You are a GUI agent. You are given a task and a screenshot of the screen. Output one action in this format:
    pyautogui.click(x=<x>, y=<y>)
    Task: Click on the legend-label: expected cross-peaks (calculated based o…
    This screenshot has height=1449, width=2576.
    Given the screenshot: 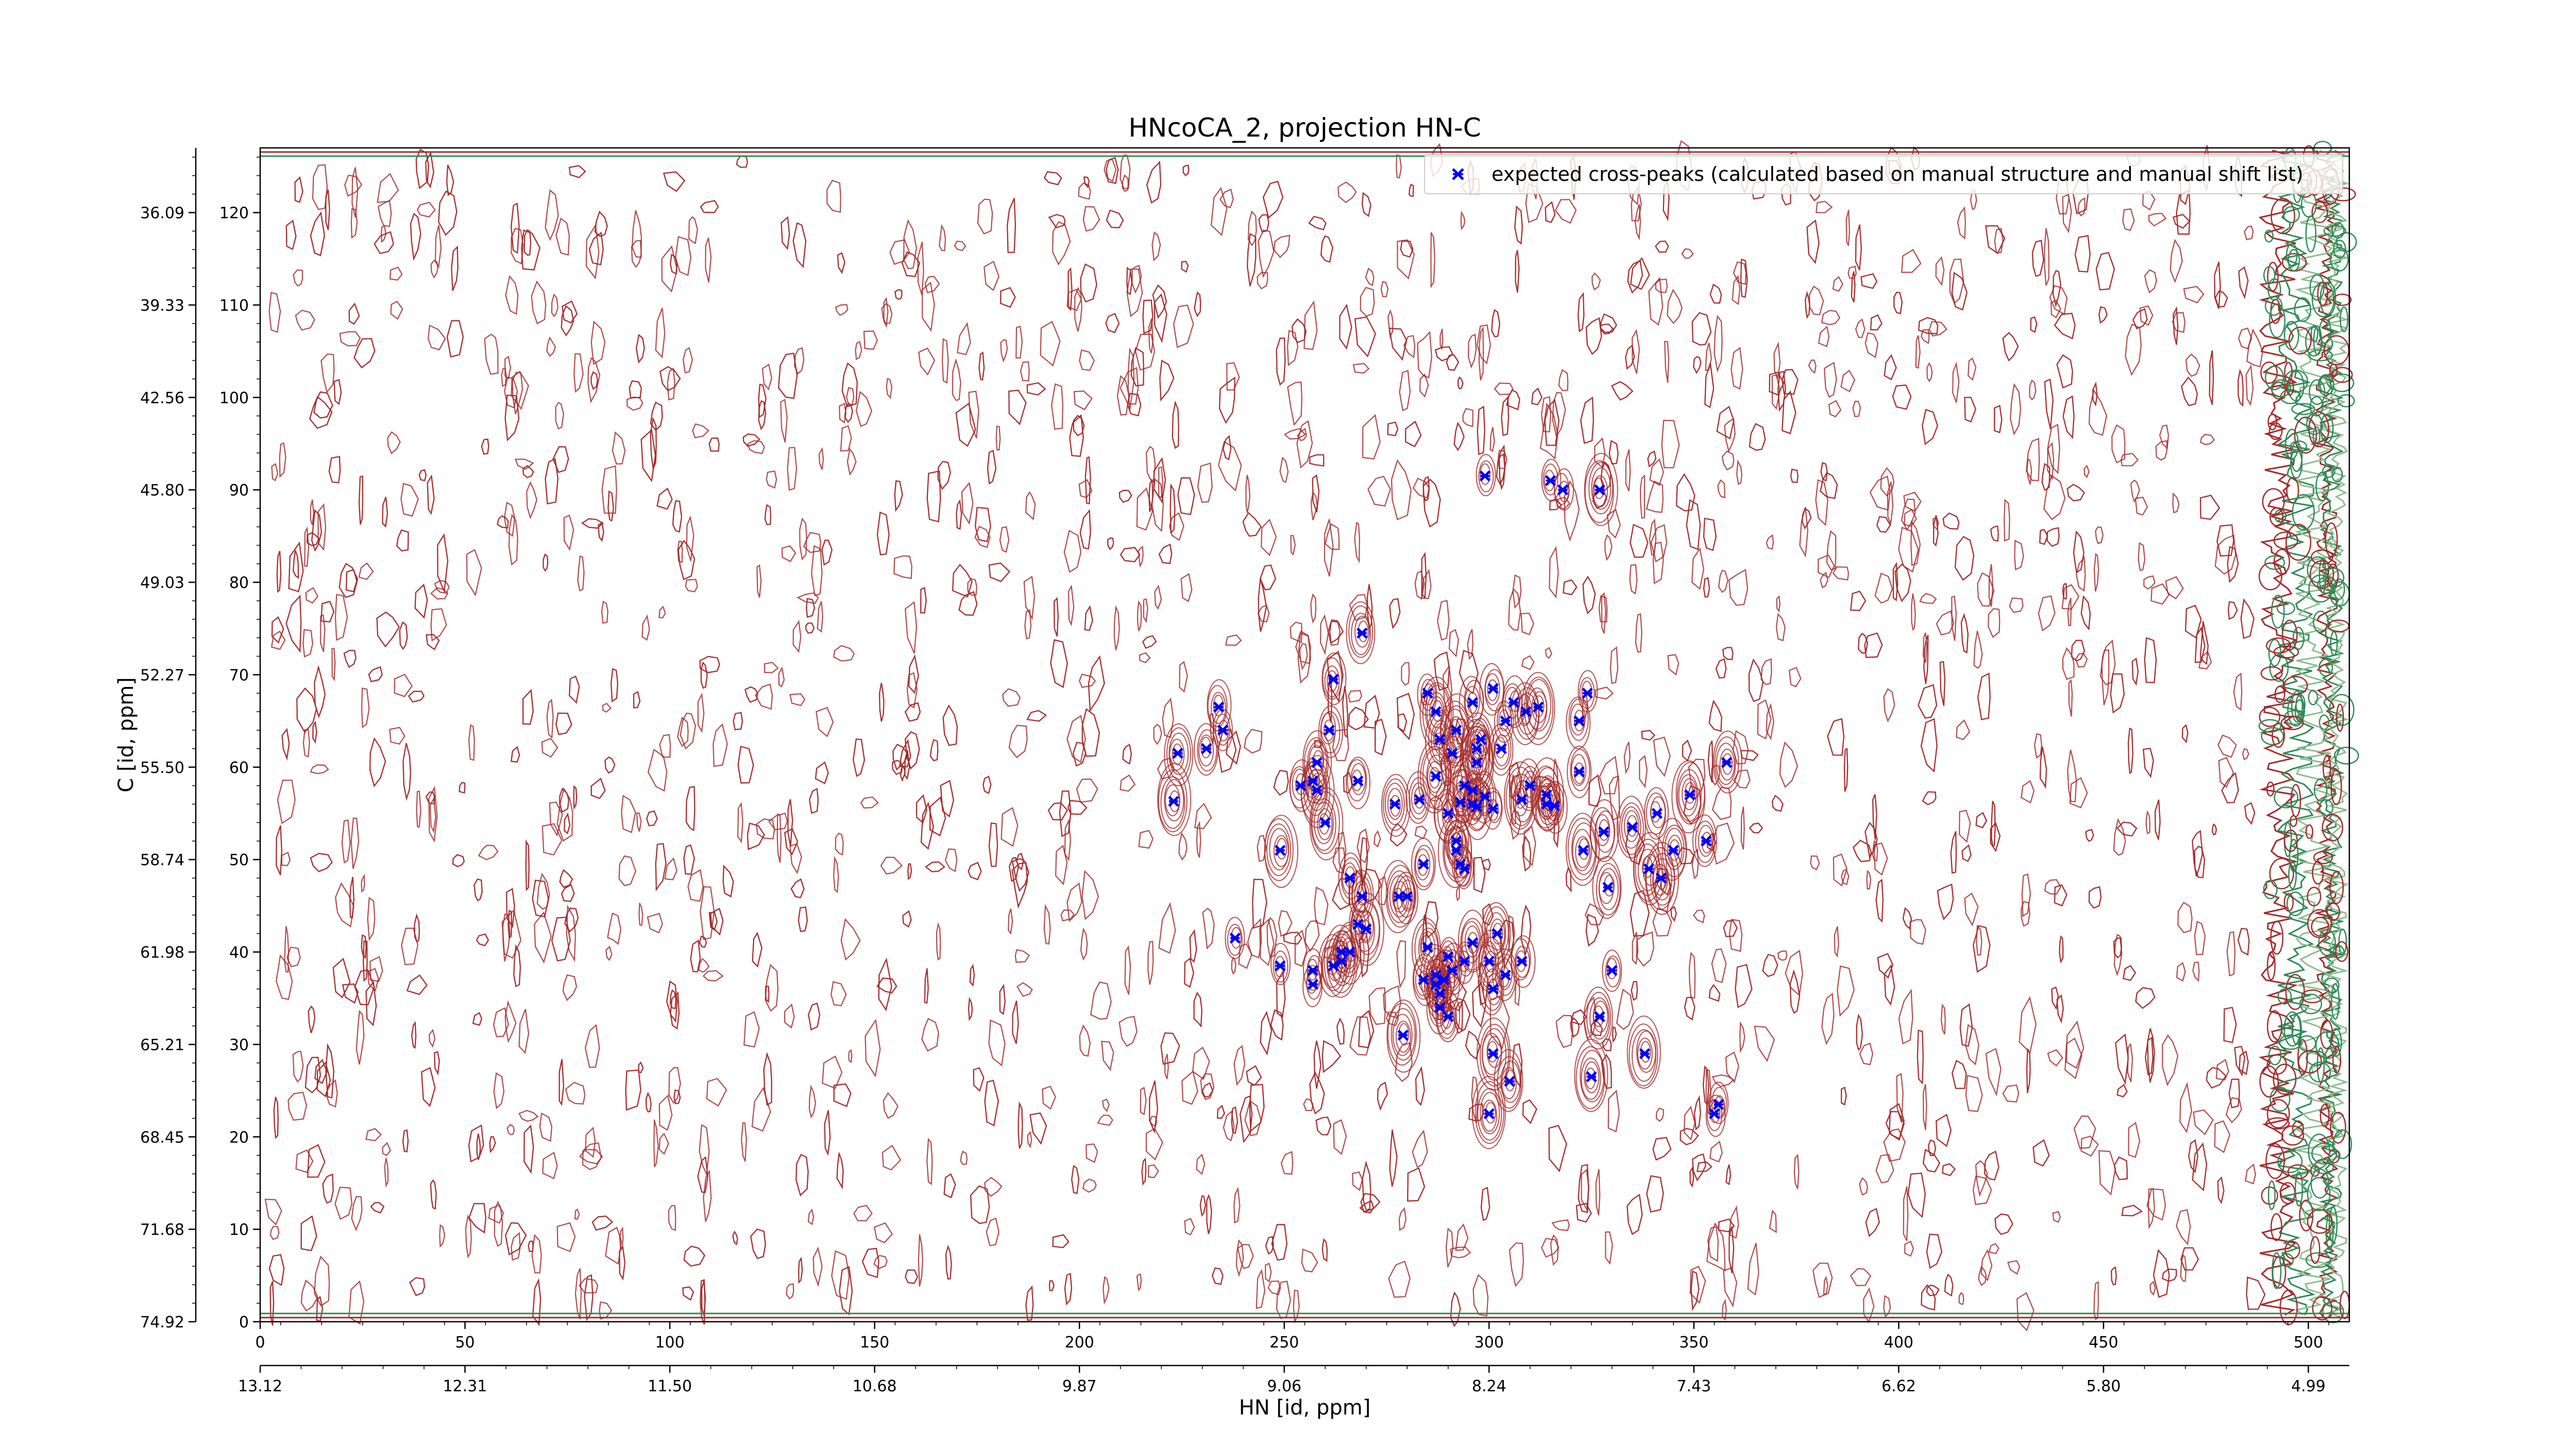 What is the action you would take?
    pyautogui.click(x=1897, y=174)
    